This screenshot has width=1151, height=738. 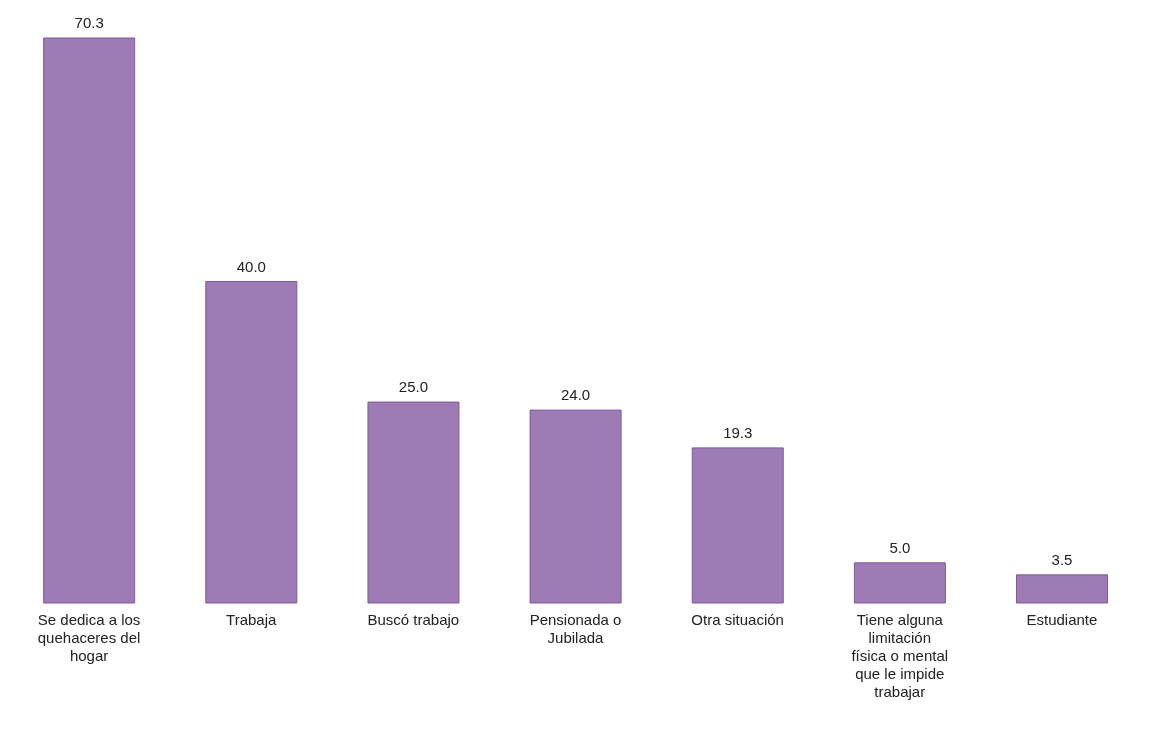 What do you see at coordinates (575, 628) in the screenshot?
I see `x-tick-label: Pensionada o Jubilada` at bounding box center [575, 628].